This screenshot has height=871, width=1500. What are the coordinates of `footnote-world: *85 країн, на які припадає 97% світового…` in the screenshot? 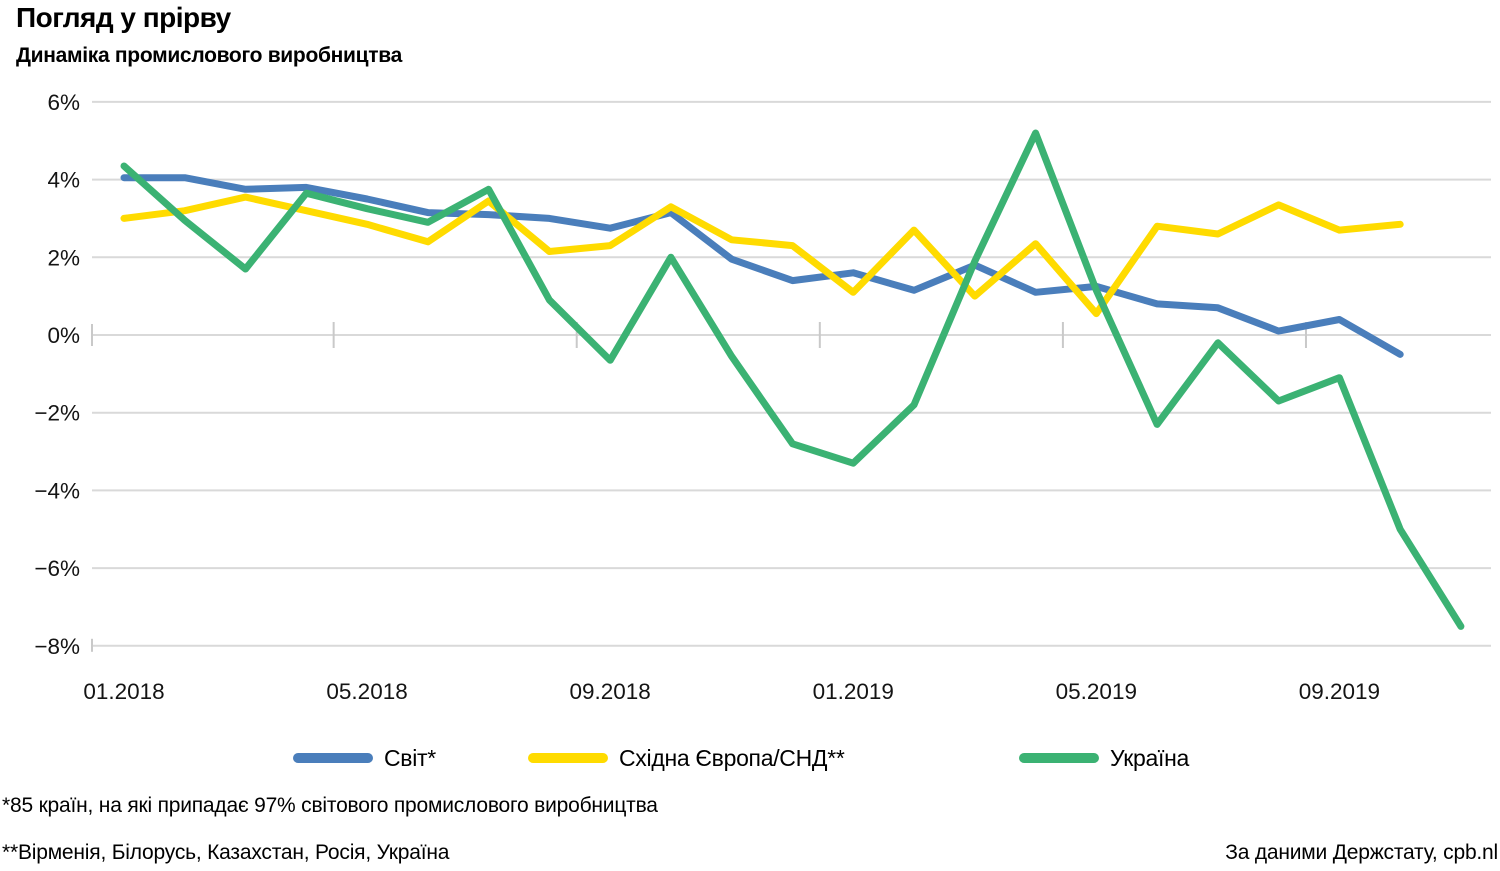 It's located at (330, 805).